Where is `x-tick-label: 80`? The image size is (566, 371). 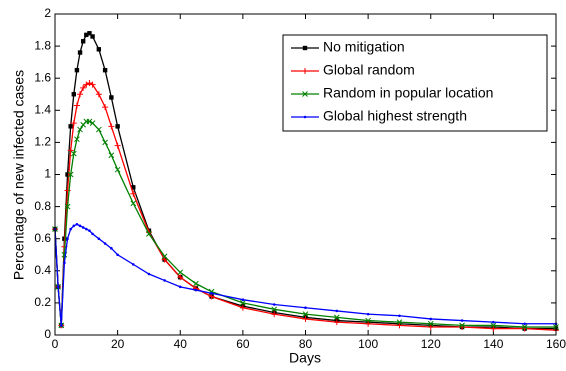 x-tick-label: 80 is located at coordinates (306, 344).